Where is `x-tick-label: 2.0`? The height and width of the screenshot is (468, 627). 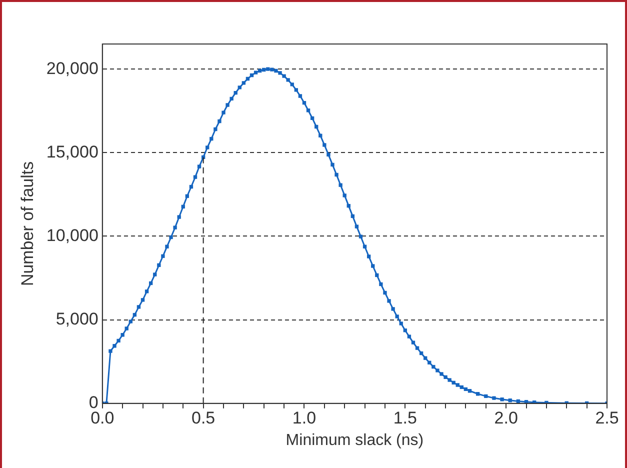 x-tick-label: 2.0 is located at coordinates (506, 418).